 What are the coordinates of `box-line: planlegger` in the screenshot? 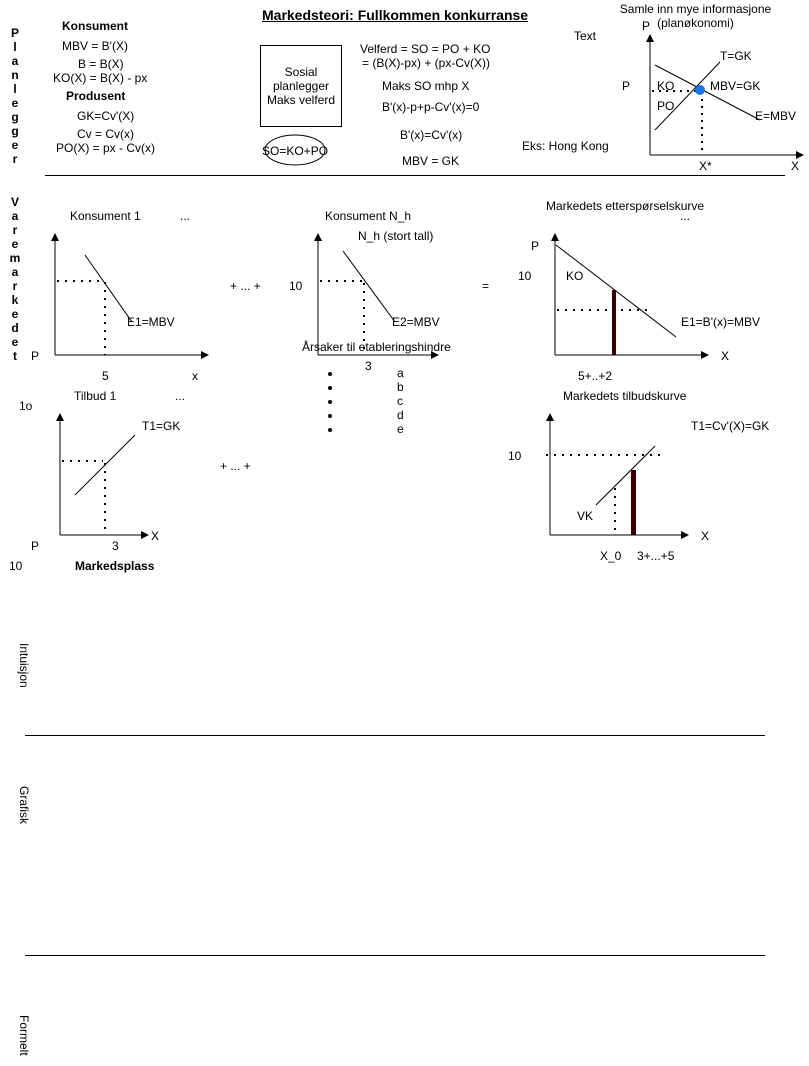 It's located at (301, 86).